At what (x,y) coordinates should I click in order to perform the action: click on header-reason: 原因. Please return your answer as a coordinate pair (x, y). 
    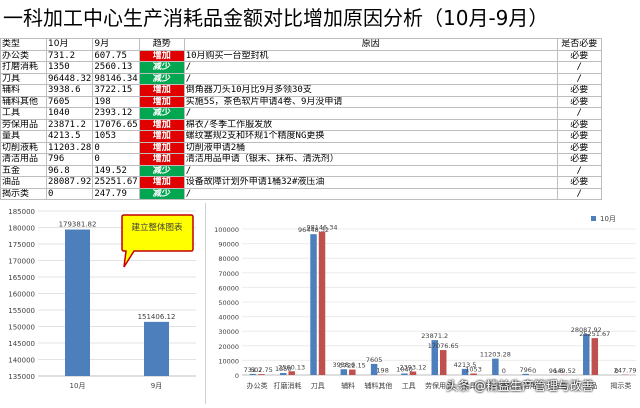
    Looking at the image, I should click on (370, 45).